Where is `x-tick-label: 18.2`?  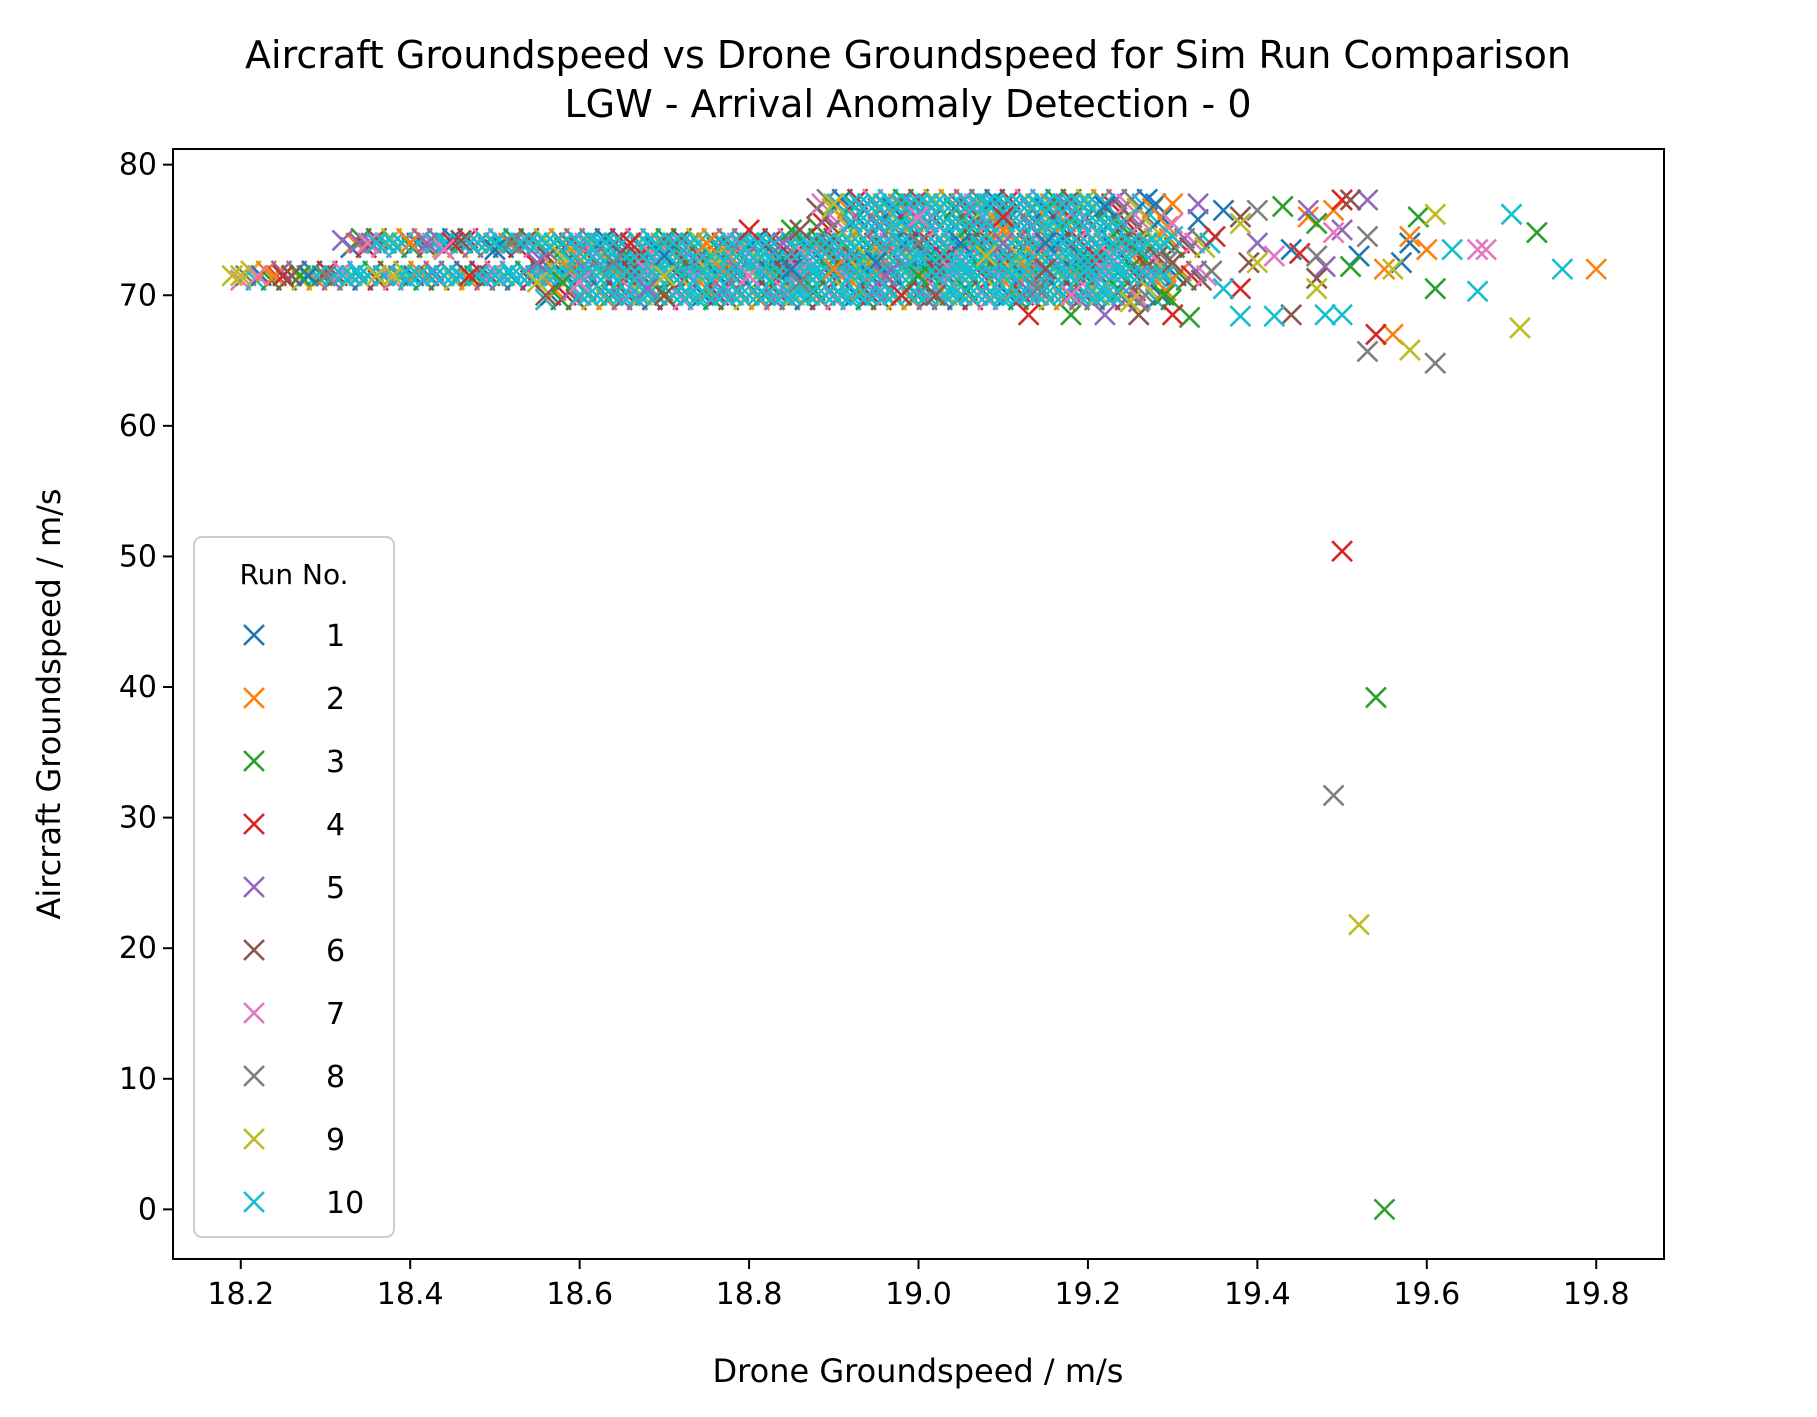
x-tick-label: 18.2 is located at coordinates (240, 1294).